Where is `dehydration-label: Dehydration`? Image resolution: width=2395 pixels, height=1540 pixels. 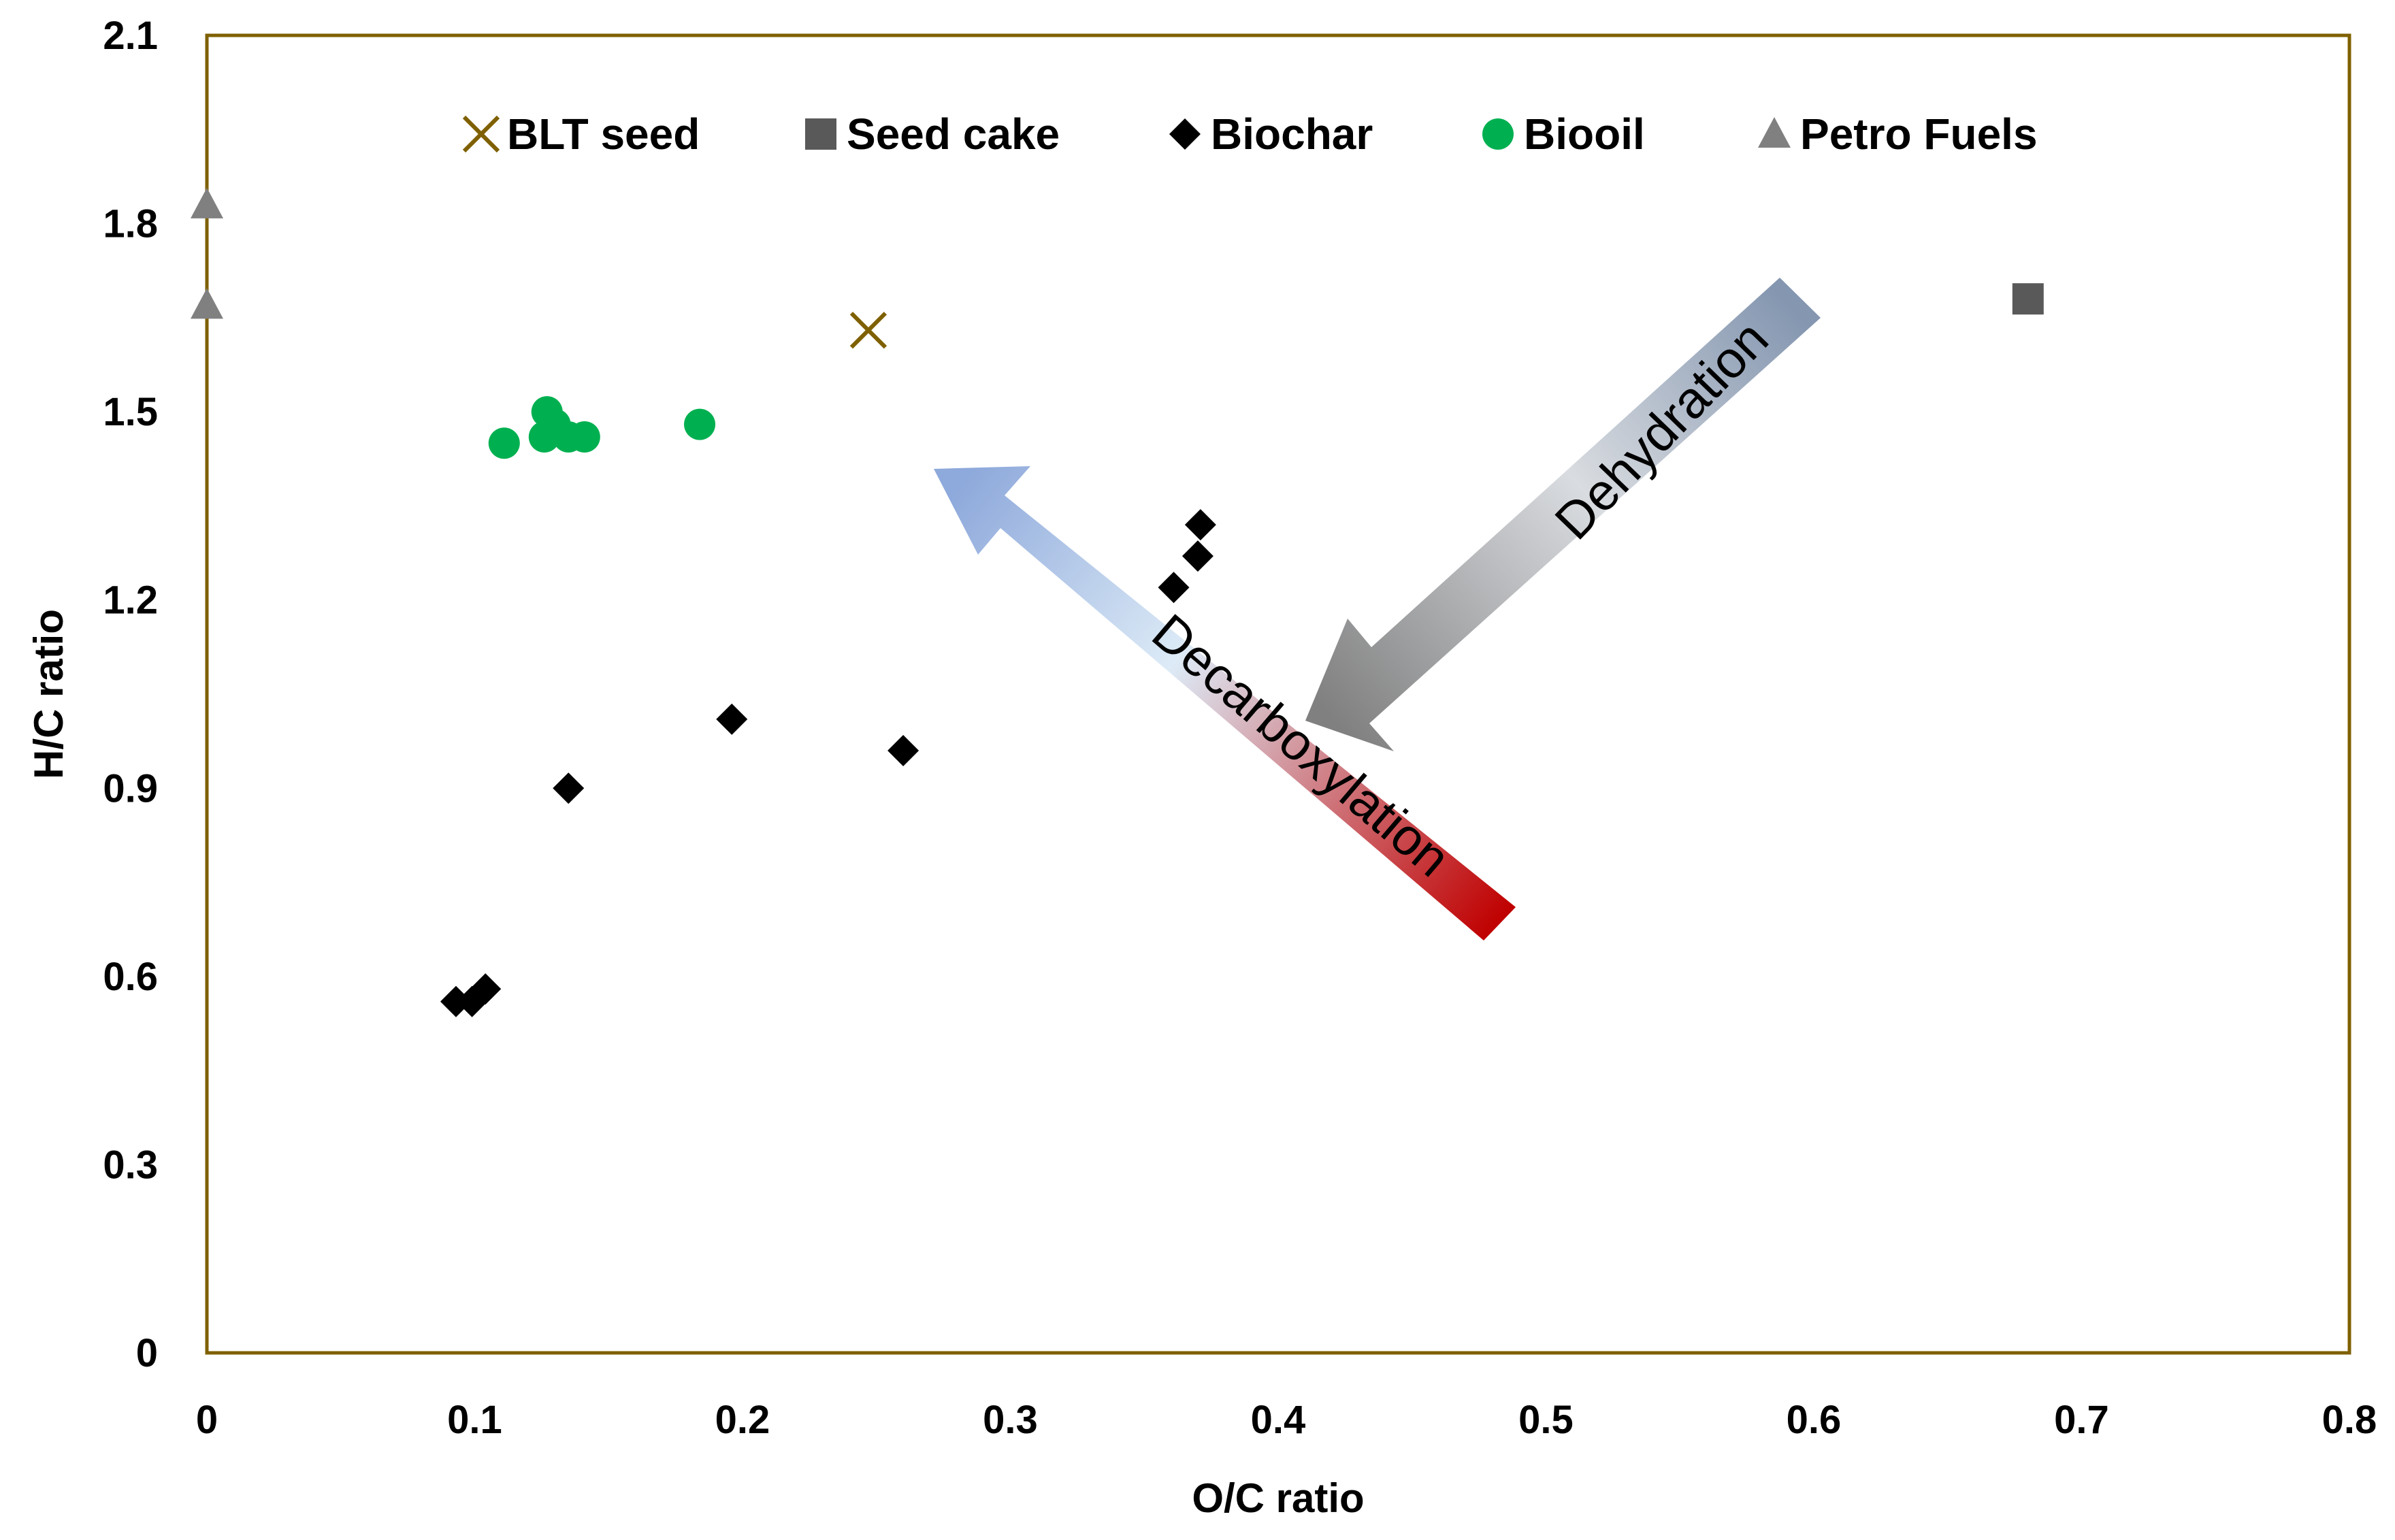 dehydration-label: Dehydration is located at coordinates (1662, 430).